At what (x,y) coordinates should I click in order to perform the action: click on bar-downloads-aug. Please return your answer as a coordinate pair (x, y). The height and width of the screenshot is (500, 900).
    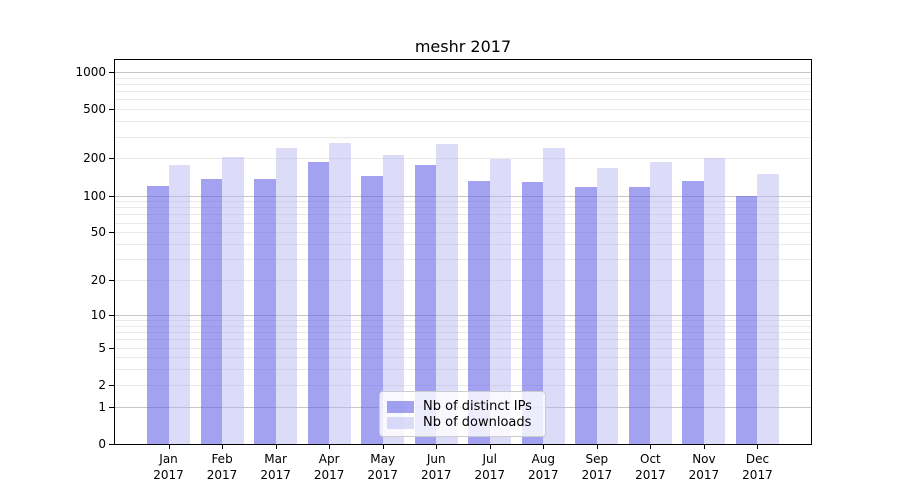
    Looking at the image, I should click on (554, 296).